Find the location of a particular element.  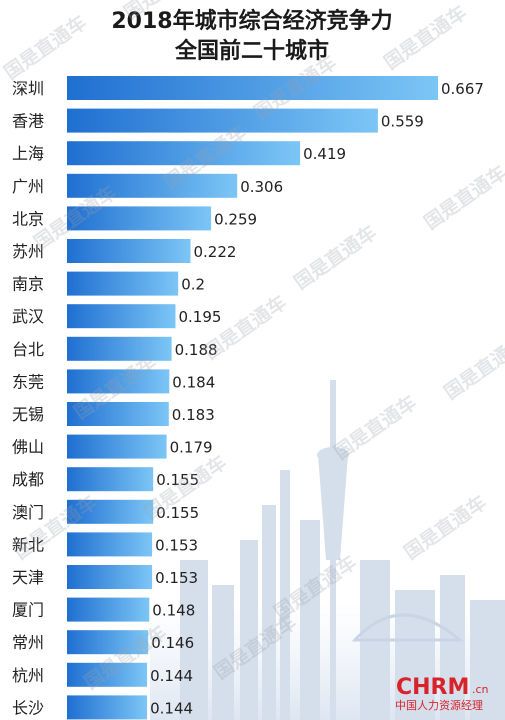

chart-title-line-2: 全国前二十城市 is located at coordinates (251, 51).